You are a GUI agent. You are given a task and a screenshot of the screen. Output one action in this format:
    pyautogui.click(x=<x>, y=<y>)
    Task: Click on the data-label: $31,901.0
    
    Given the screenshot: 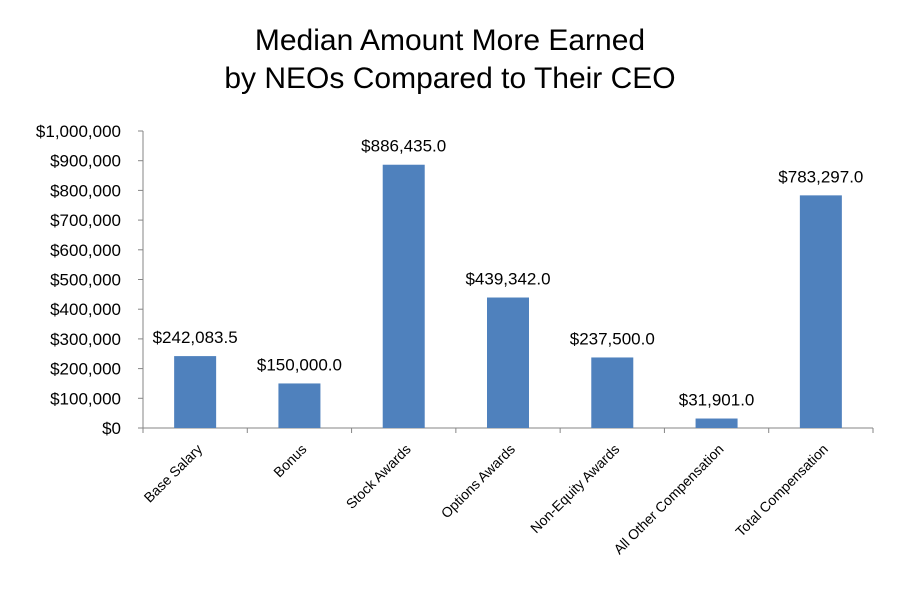 What is the action you would take?
    pyautogui.click(x=717, y=400)
    